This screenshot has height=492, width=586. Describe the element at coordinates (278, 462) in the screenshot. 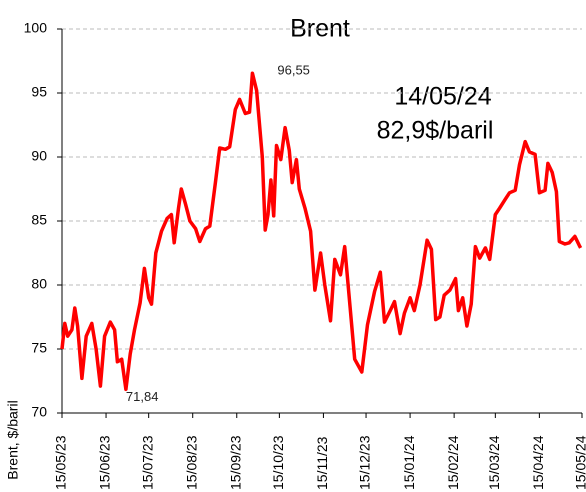

I see `x-tick-label: 15/10/23` at that location.